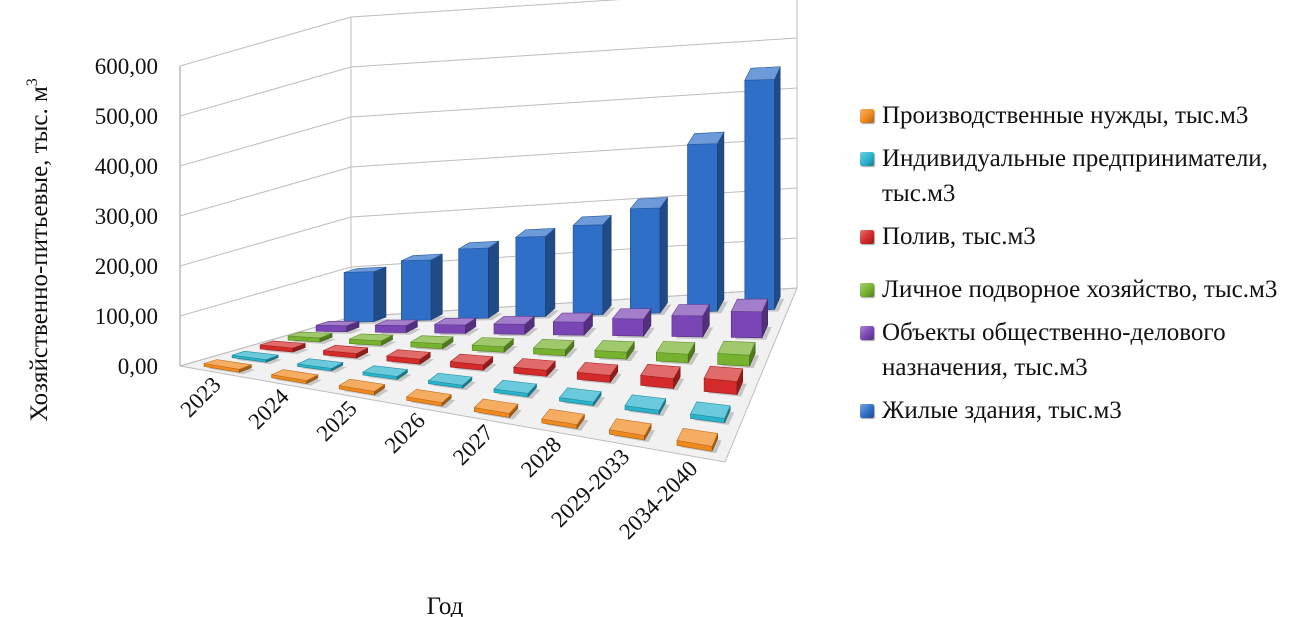 Image resolution: width=1296 pixels, height=617 pixels. What do you see at coordinates (1073, 236) in the screenshot?
I see `legend-item: Полив, тыс.м3` at bounding box center [1073, 236].